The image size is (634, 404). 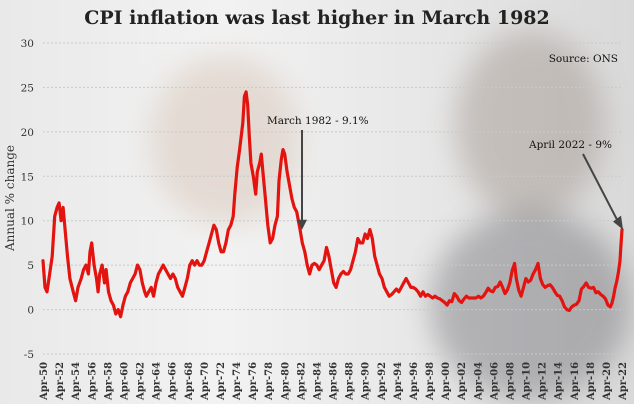 I want to click on y-tick-label: 30, so click(x=27, y=44).